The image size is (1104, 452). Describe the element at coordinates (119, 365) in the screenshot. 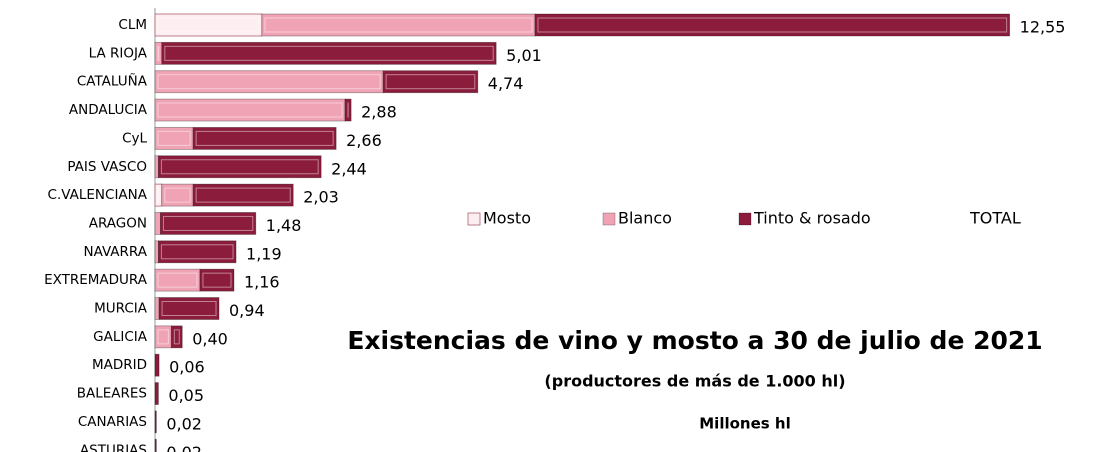

I see `y-tick-label: MADRID` at that location.